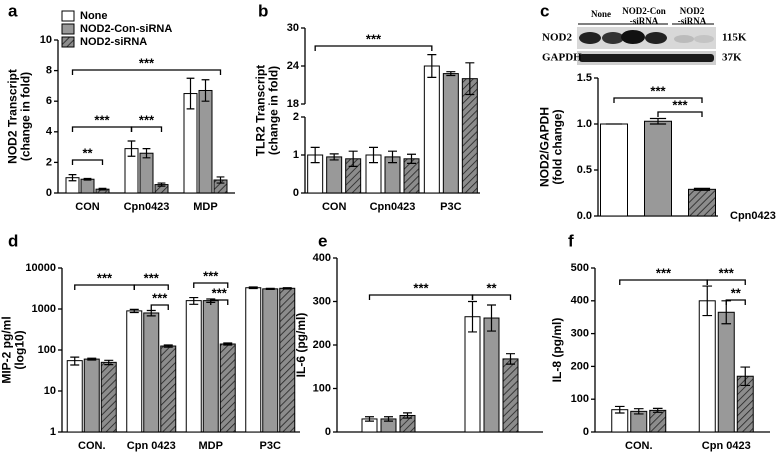 This screenshot has height=456, width=778. What do you see at coordinates (46, 40) in the screenshot?
I see `y-tick-label: 10` at bounding box center [46, 40].